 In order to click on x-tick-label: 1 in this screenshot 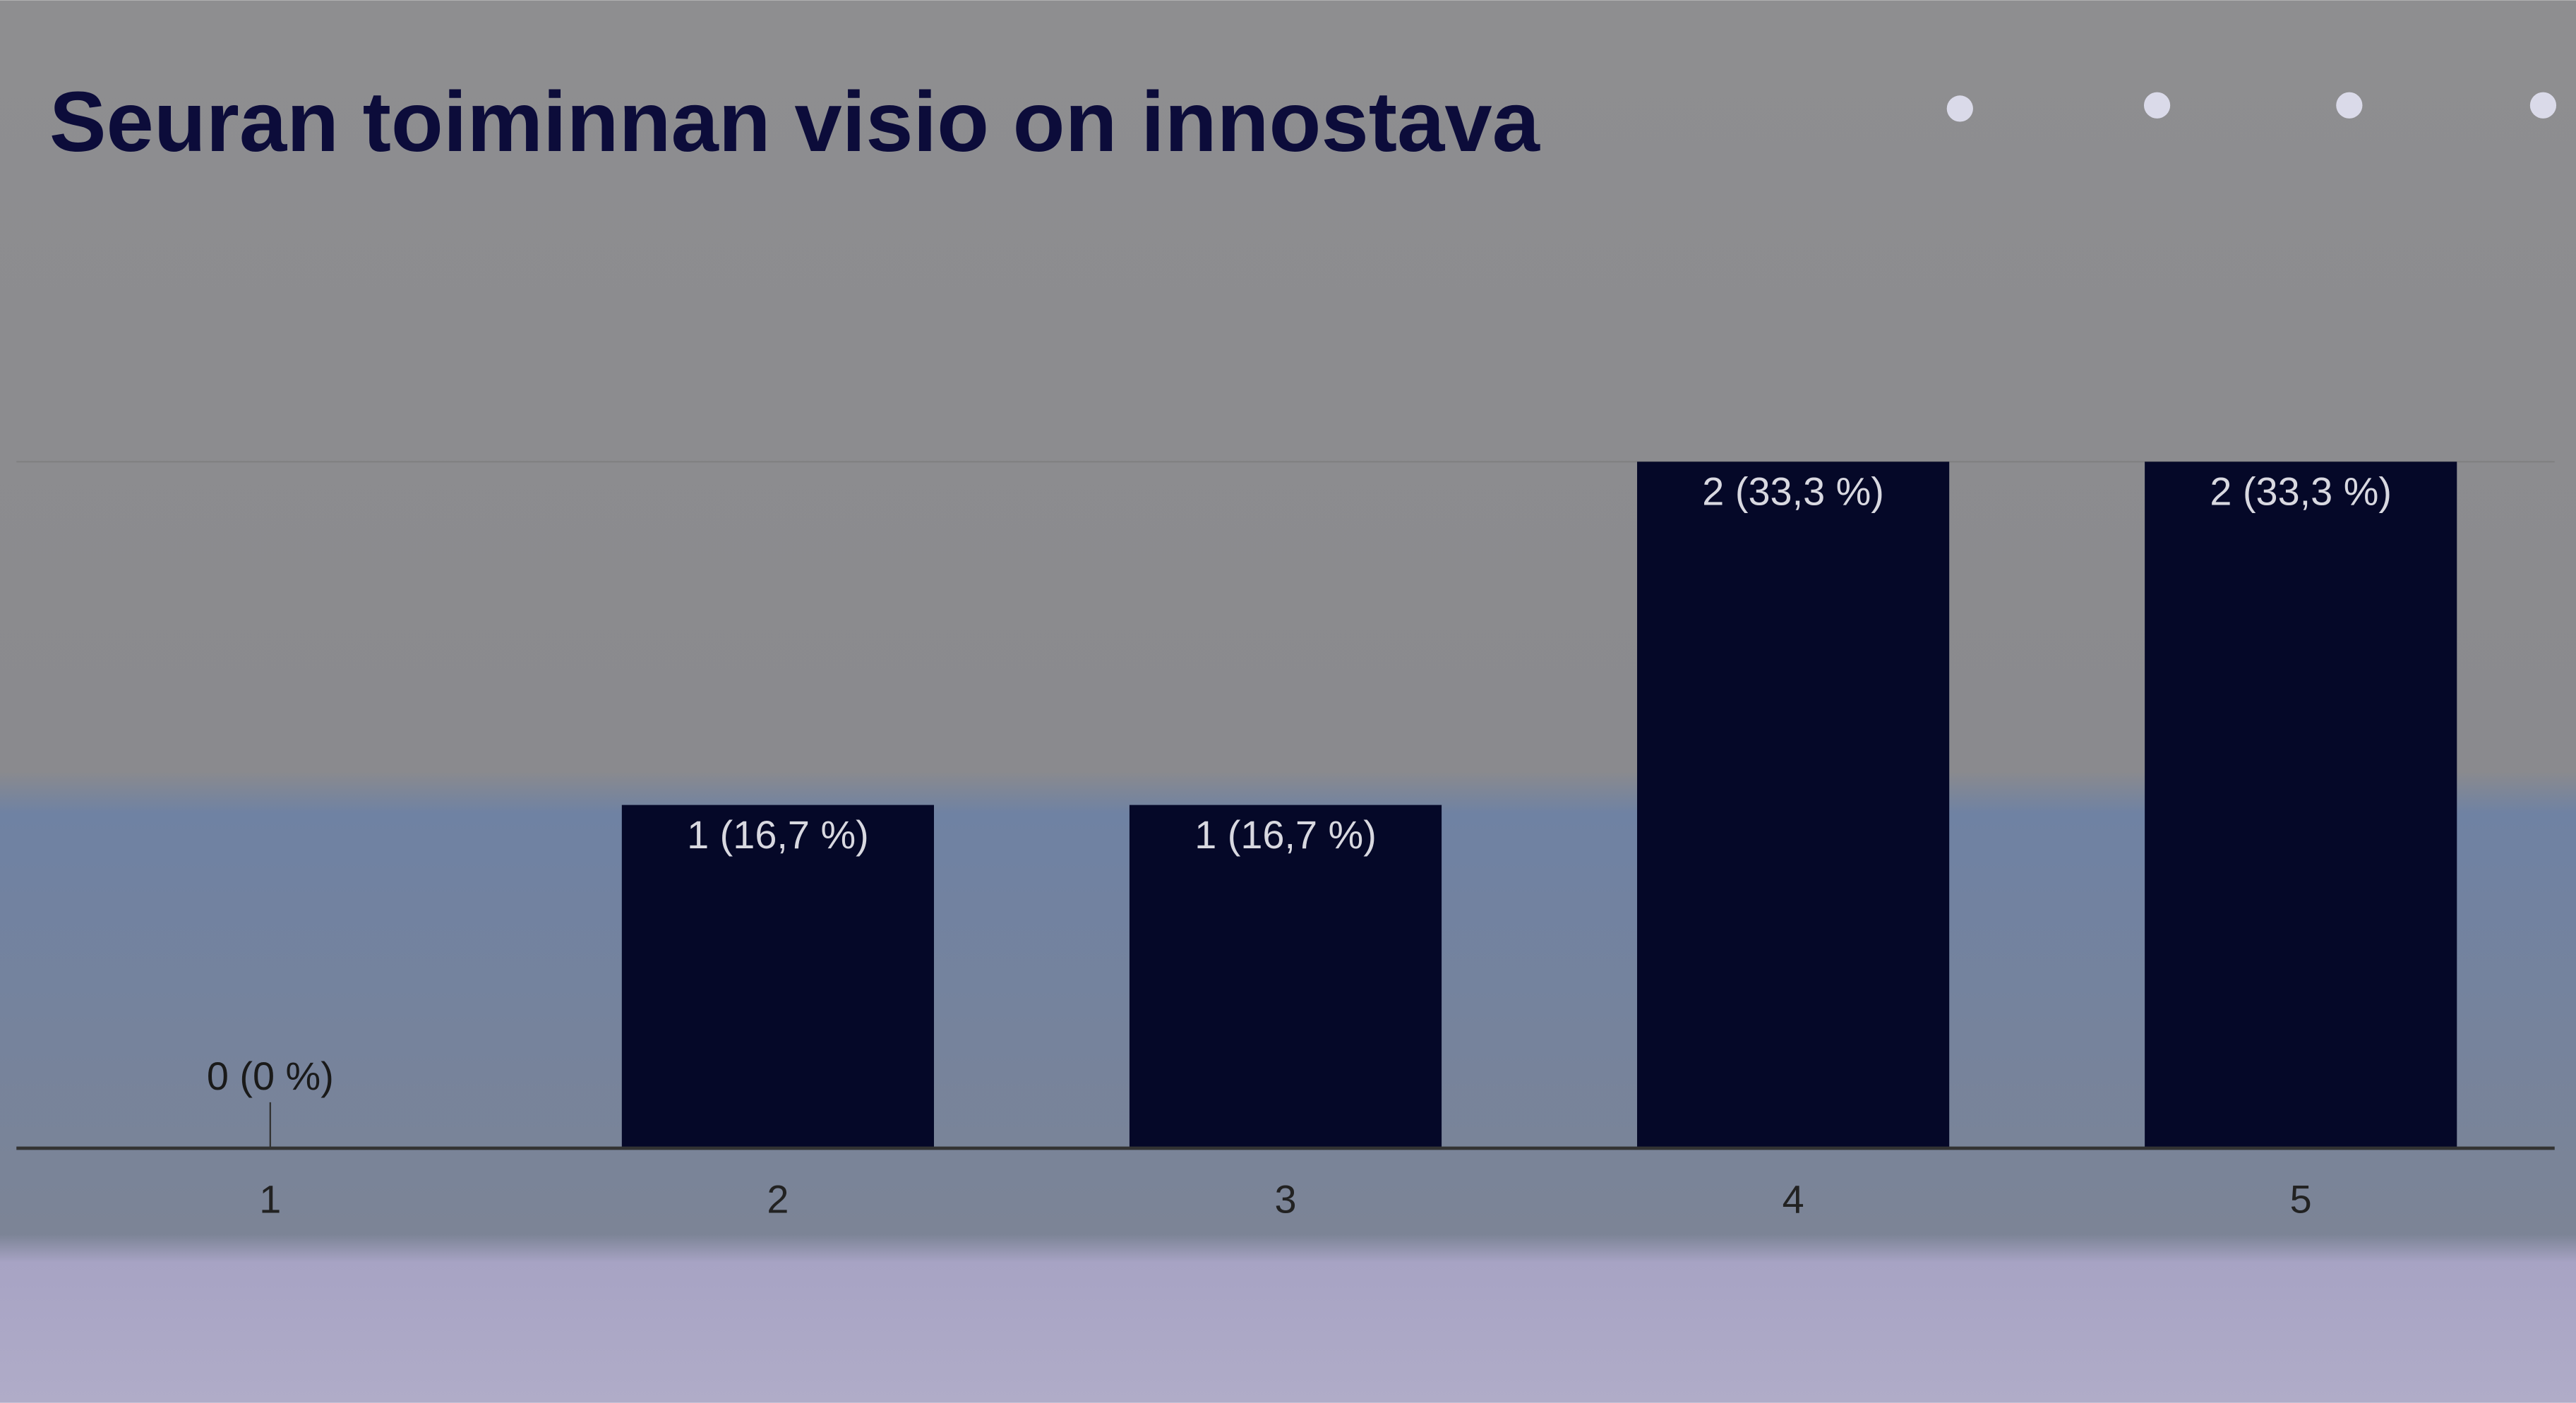, I will do `click(270, 1199)`.